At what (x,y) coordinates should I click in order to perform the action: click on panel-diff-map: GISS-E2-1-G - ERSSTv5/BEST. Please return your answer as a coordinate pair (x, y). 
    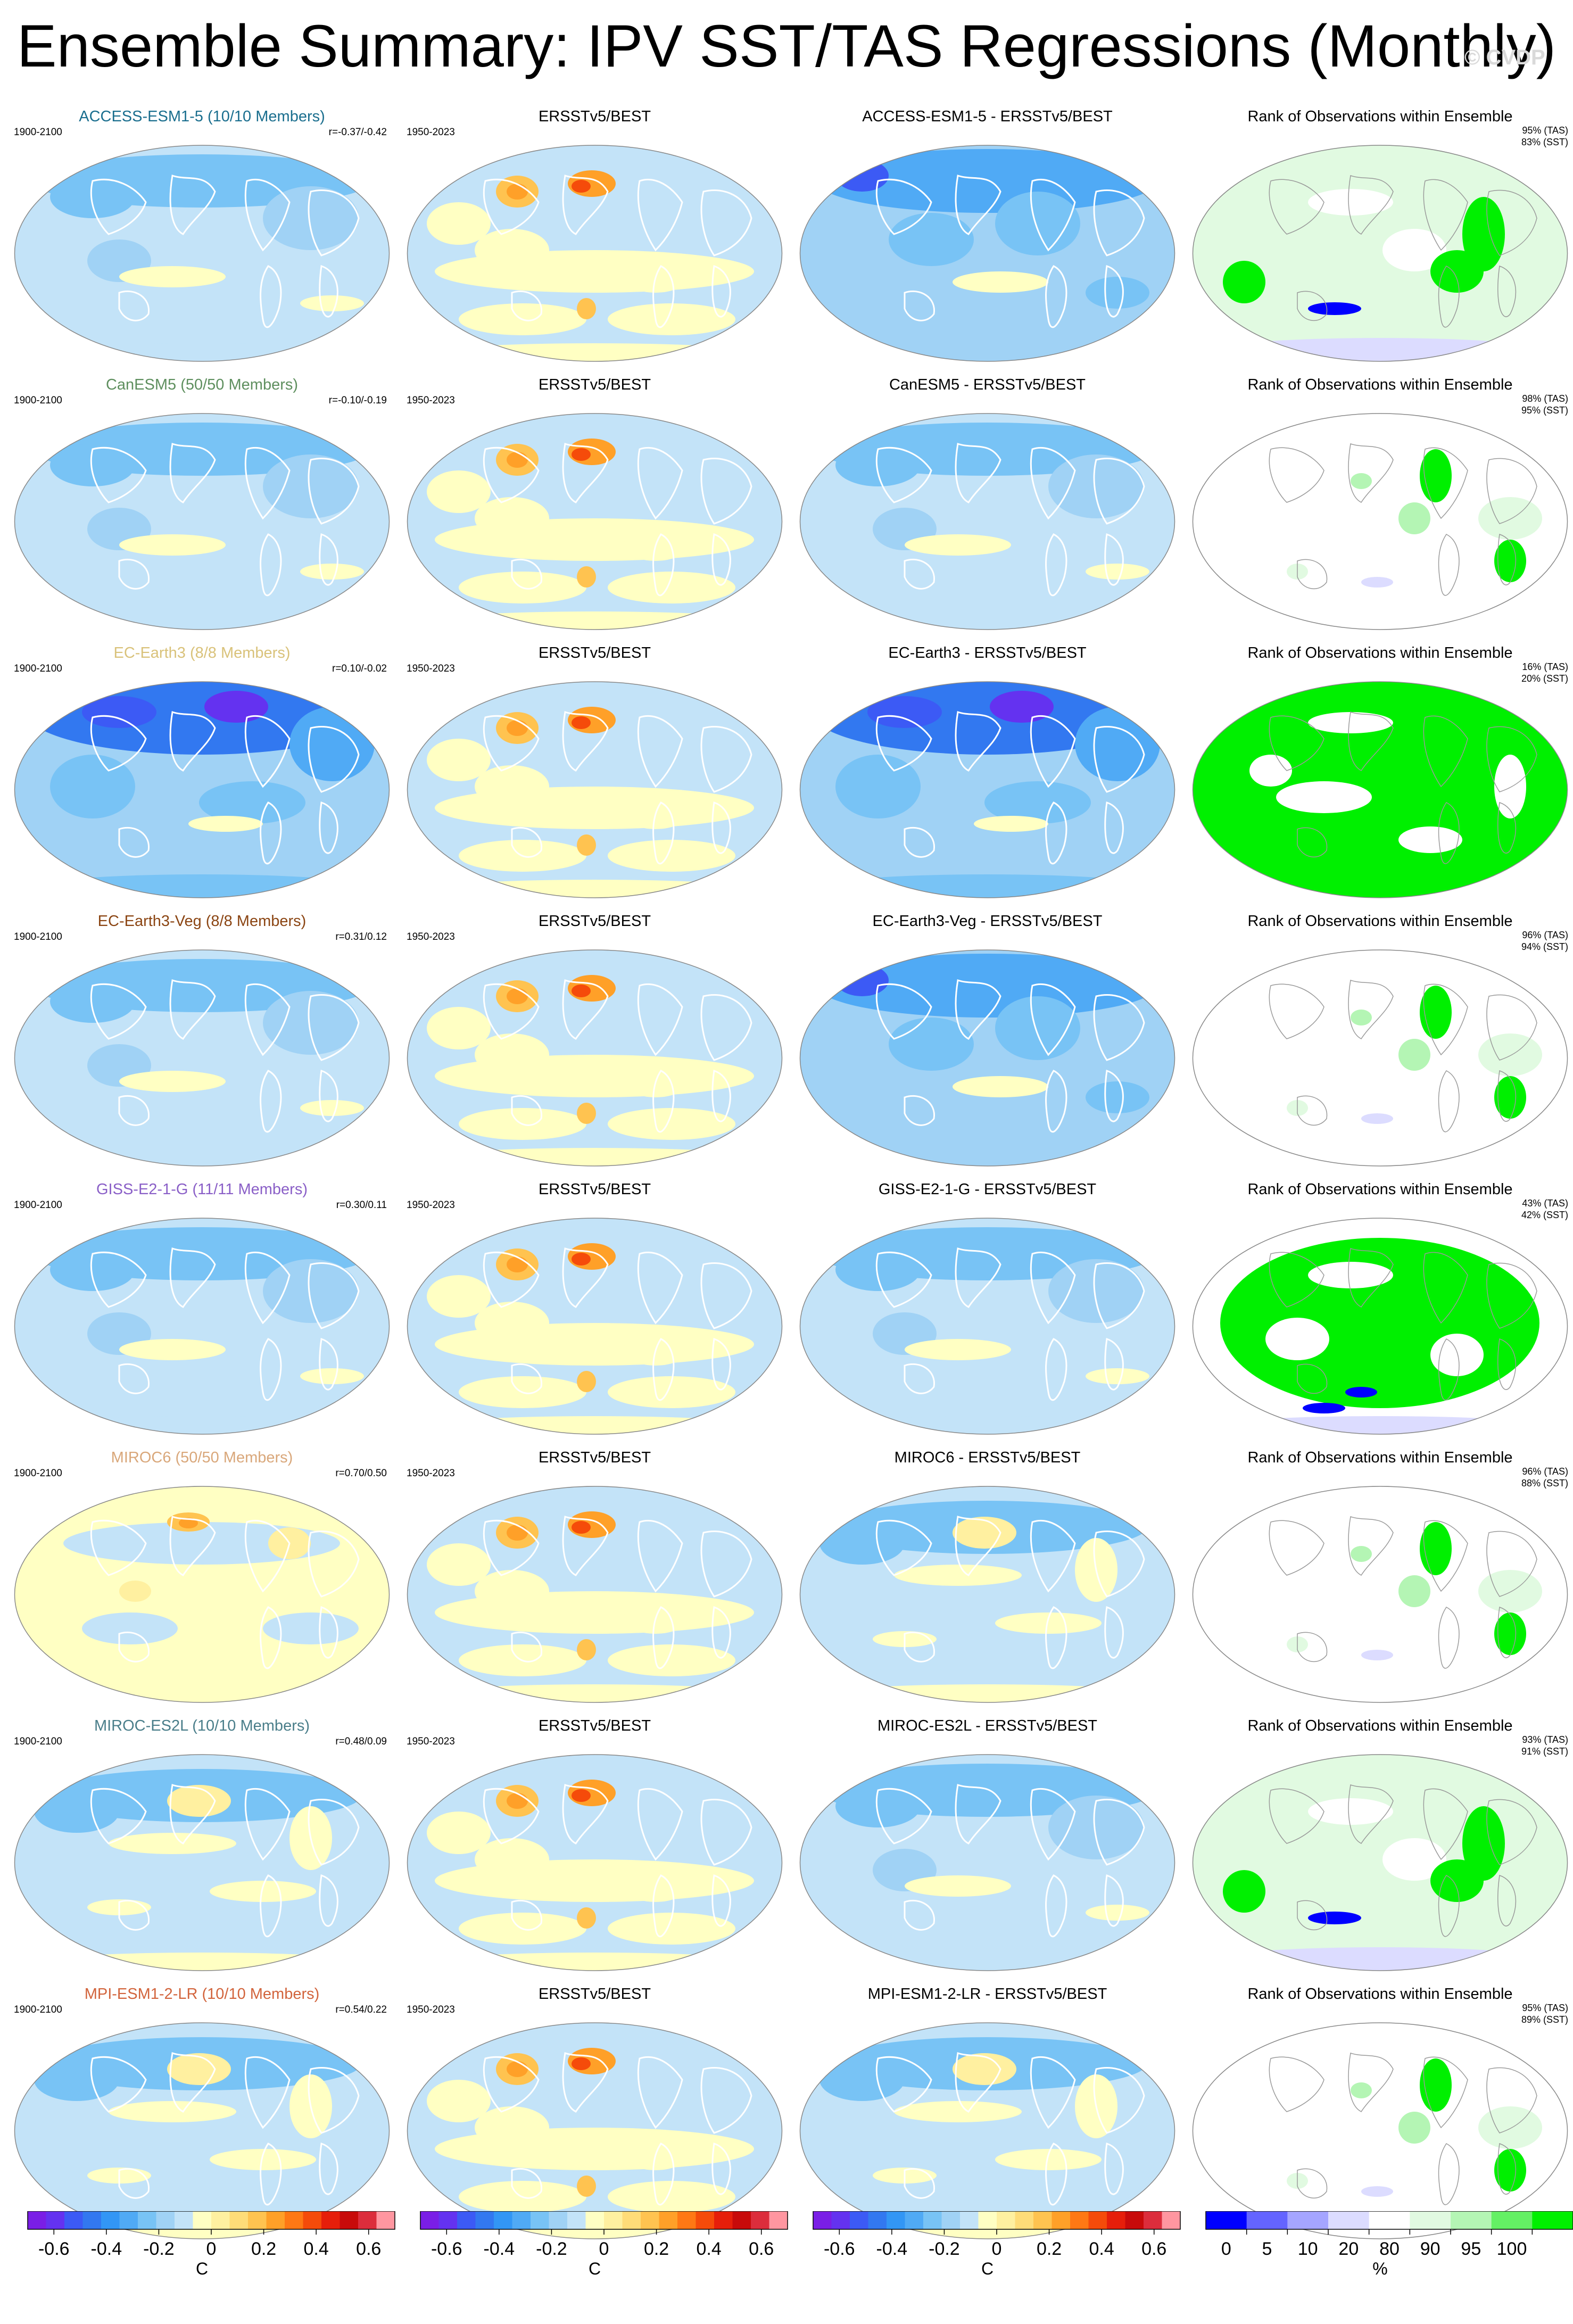
    Looking at the image, I should click on (988, 1308).